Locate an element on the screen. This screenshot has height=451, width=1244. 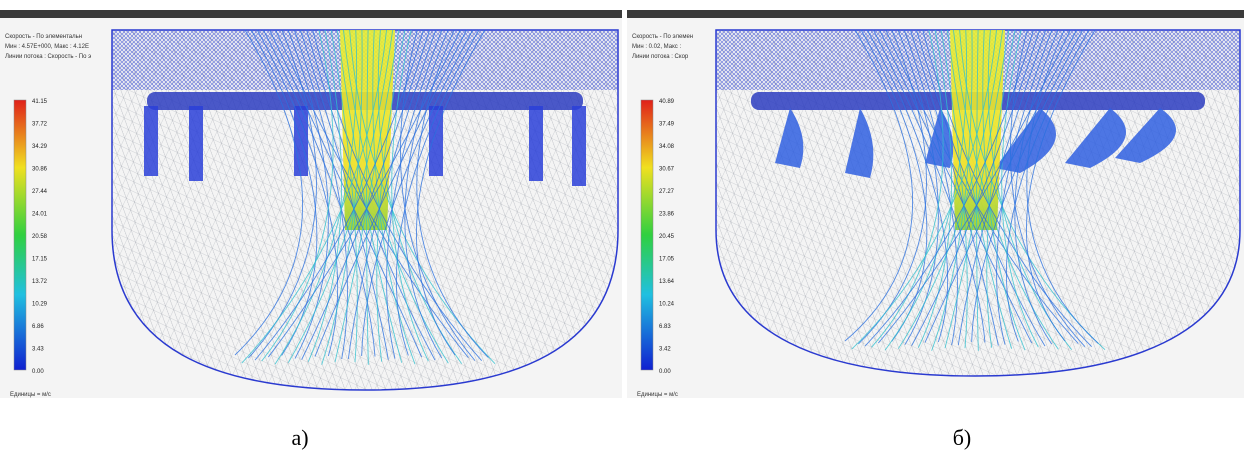
scale-label: 17.15 is located at coordinates (40, 260).